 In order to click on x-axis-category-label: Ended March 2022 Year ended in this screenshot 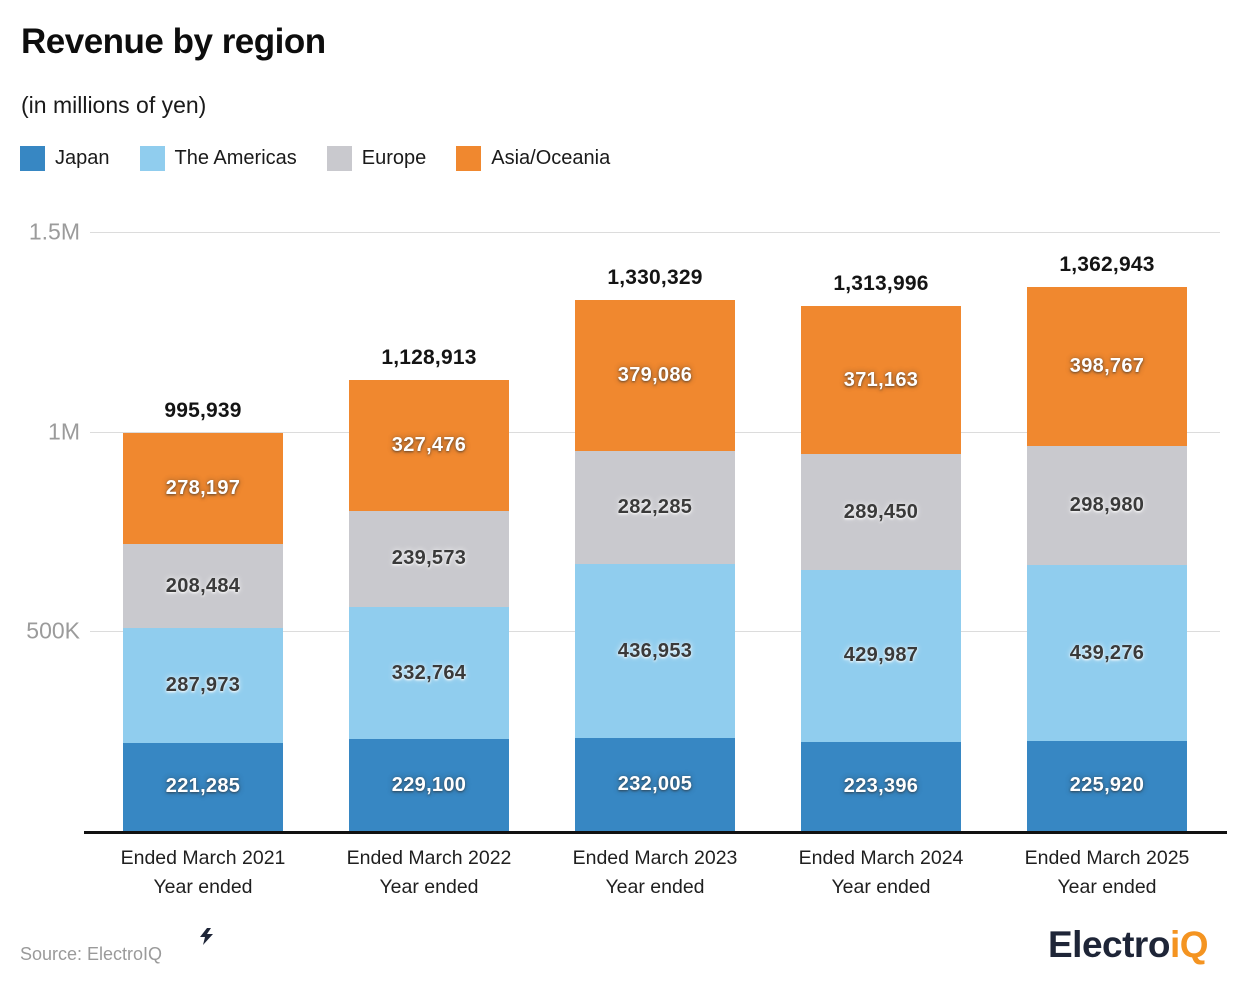, I will do `click(429, 873)`.